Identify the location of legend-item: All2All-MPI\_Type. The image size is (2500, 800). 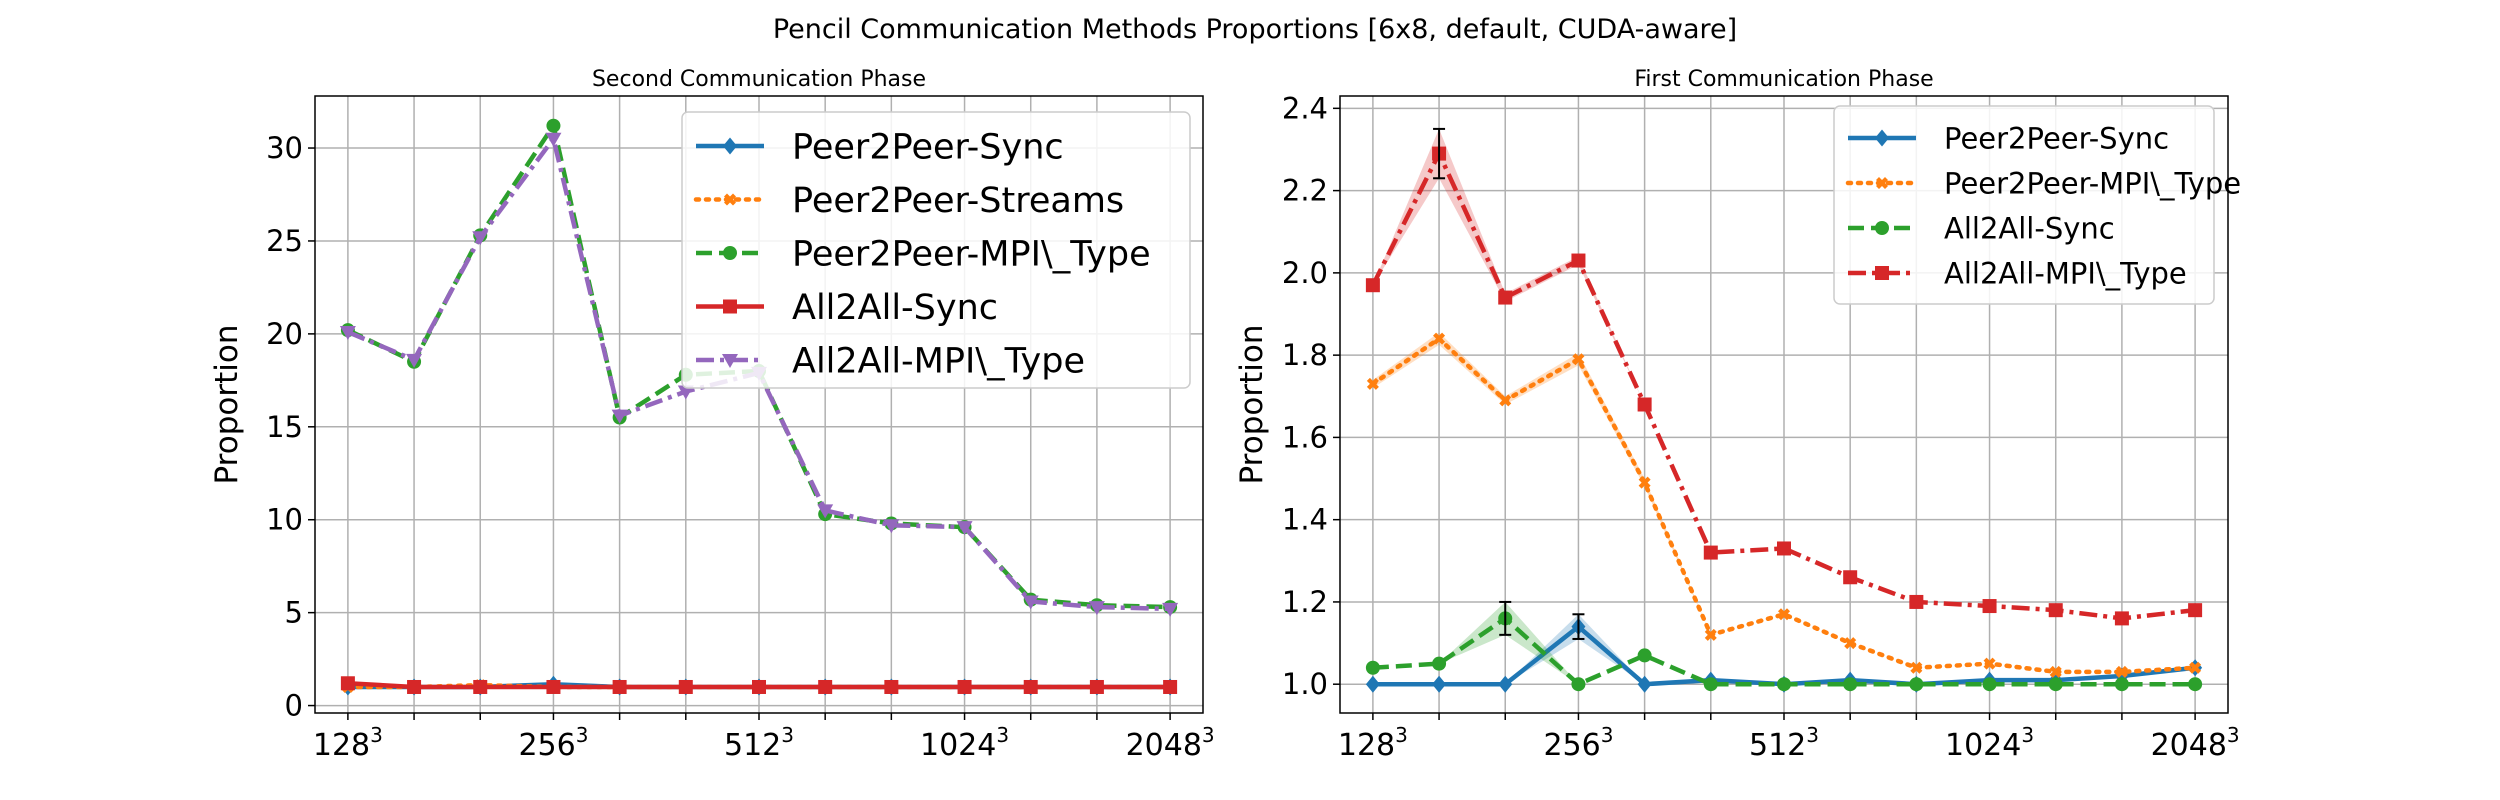
(890, 362).